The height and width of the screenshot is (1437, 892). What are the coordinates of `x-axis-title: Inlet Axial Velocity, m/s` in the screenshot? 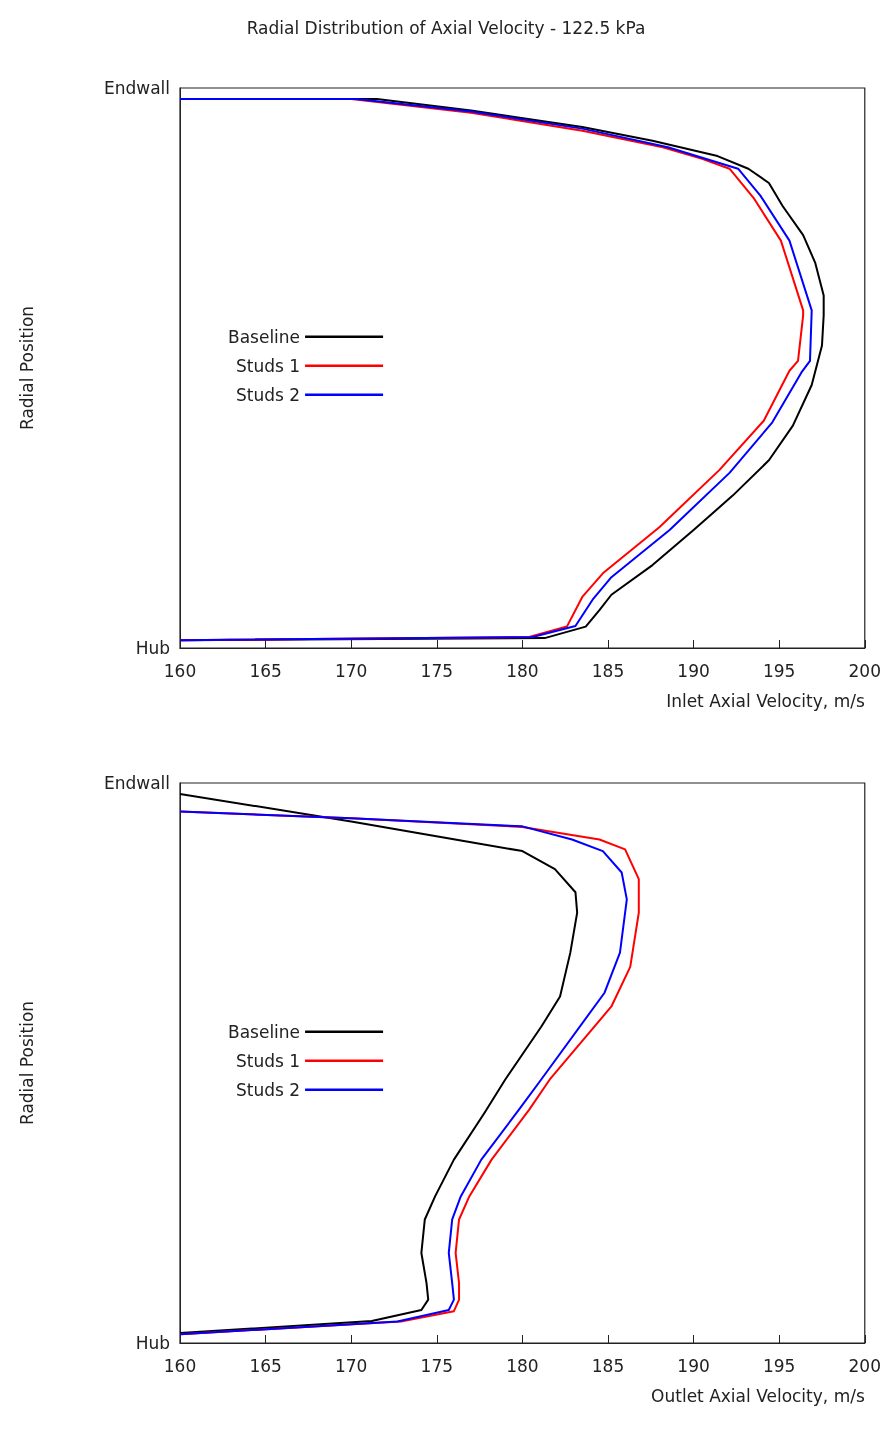 It's located at (765, 700).